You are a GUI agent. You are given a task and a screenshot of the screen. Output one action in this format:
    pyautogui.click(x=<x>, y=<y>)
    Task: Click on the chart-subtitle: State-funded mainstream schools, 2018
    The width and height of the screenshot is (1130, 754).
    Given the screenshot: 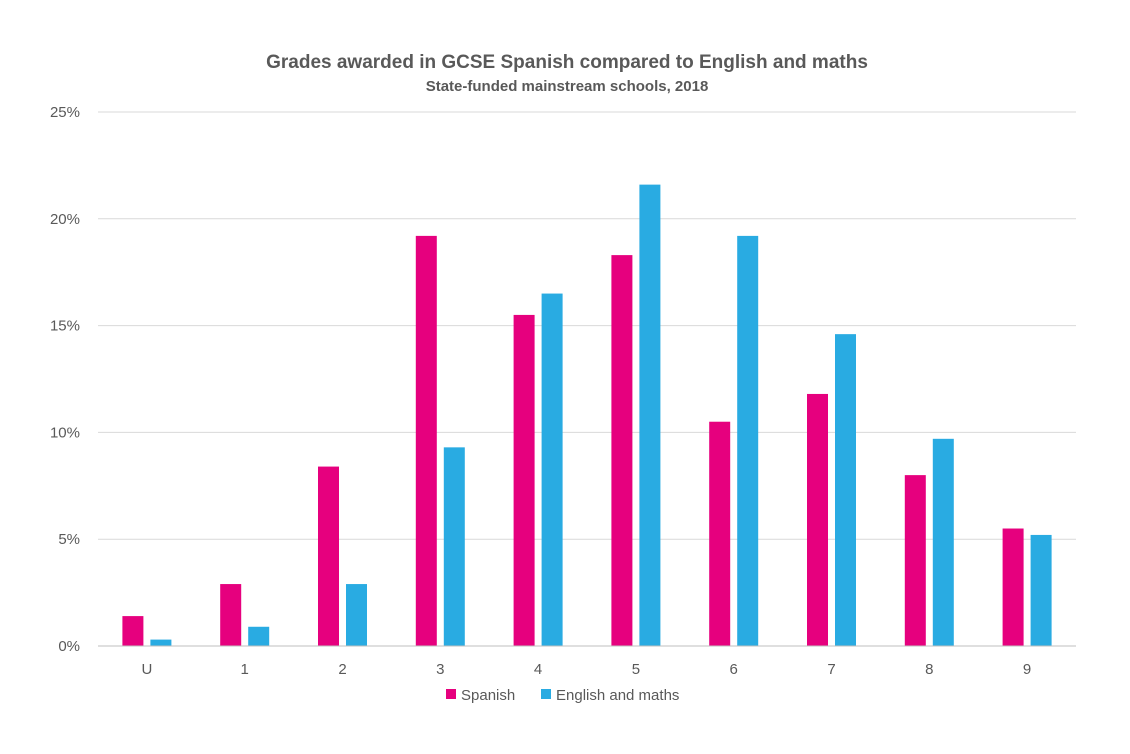 What is the action you would take?
    pyautogui.click(x=567, y=86)
    